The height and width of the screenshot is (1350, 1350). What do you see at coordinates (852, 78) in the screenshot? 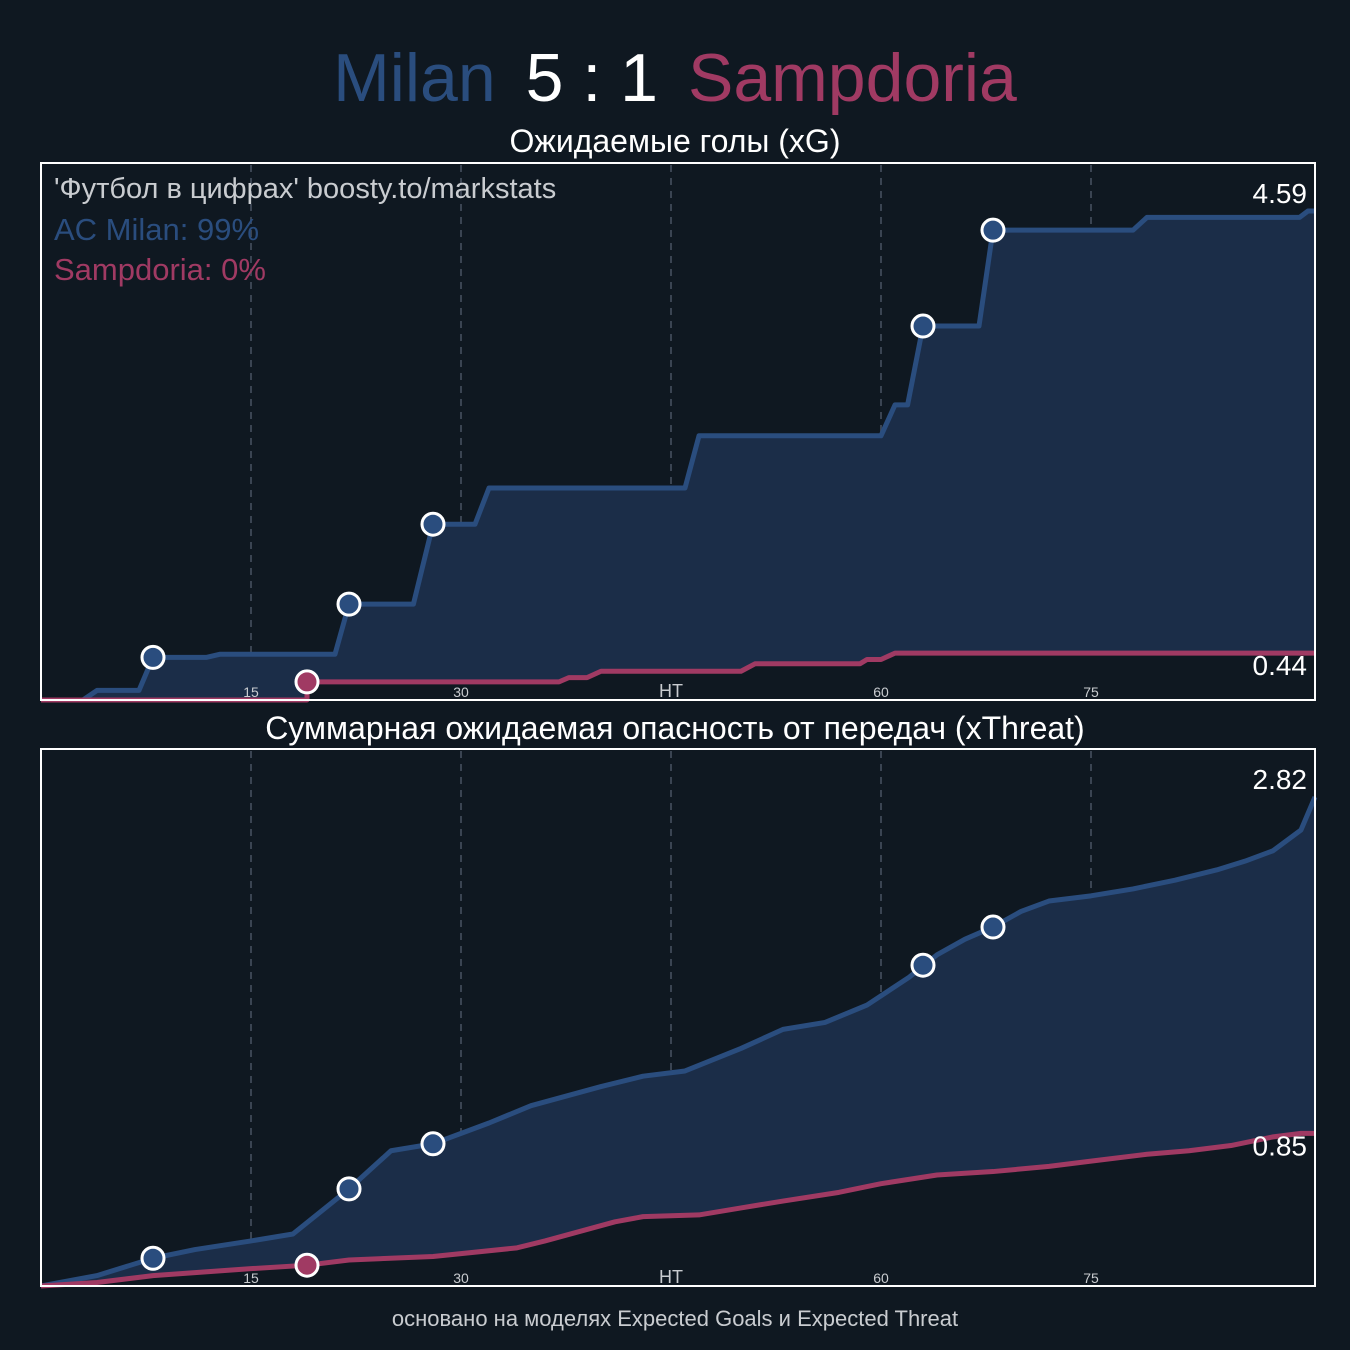
I see `away-team-name: Sampdoria` at bounding box center [852, 78].